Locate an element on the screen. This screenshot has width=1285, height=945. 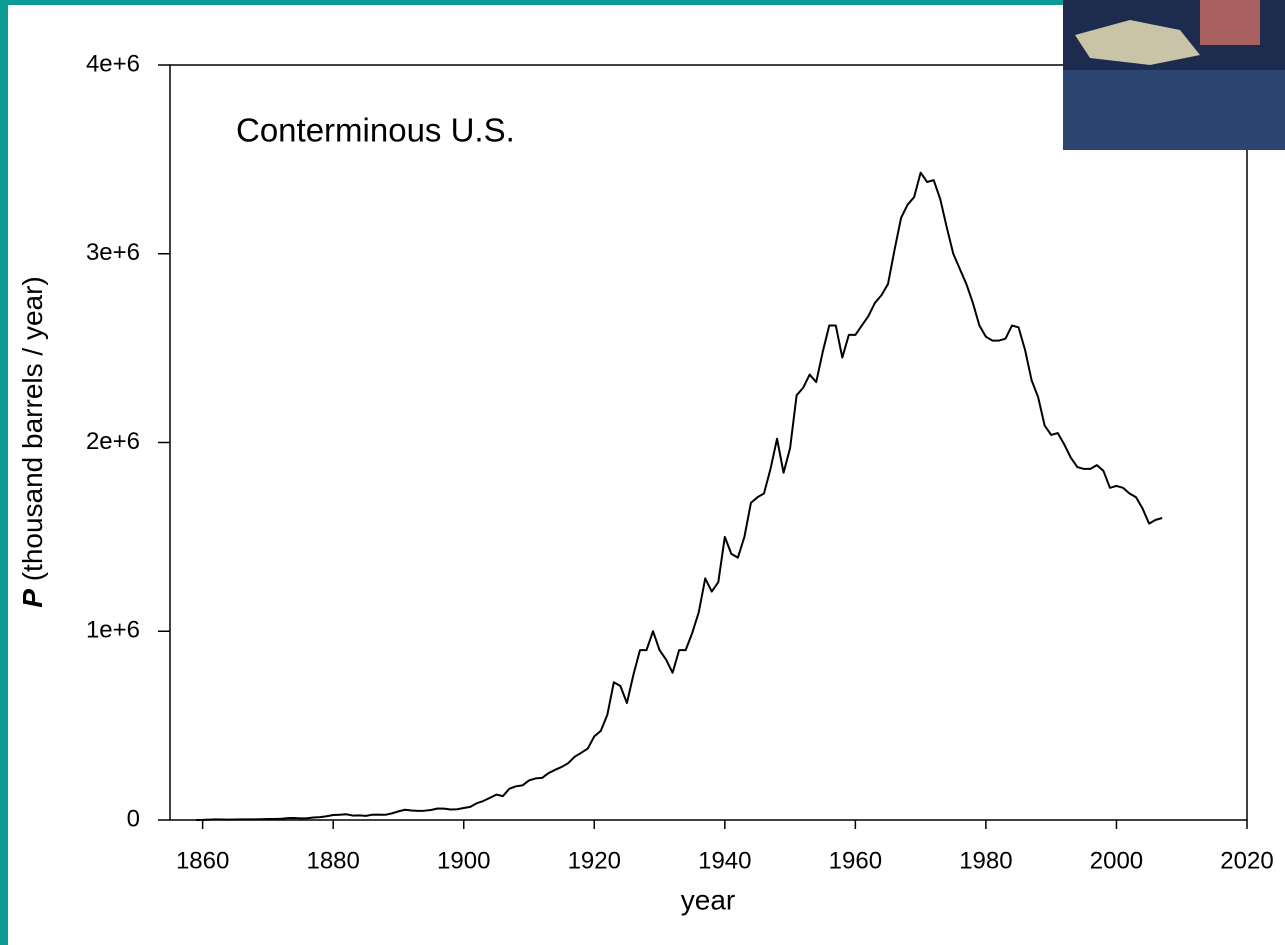
photo is located at coordinates (1174, 75).